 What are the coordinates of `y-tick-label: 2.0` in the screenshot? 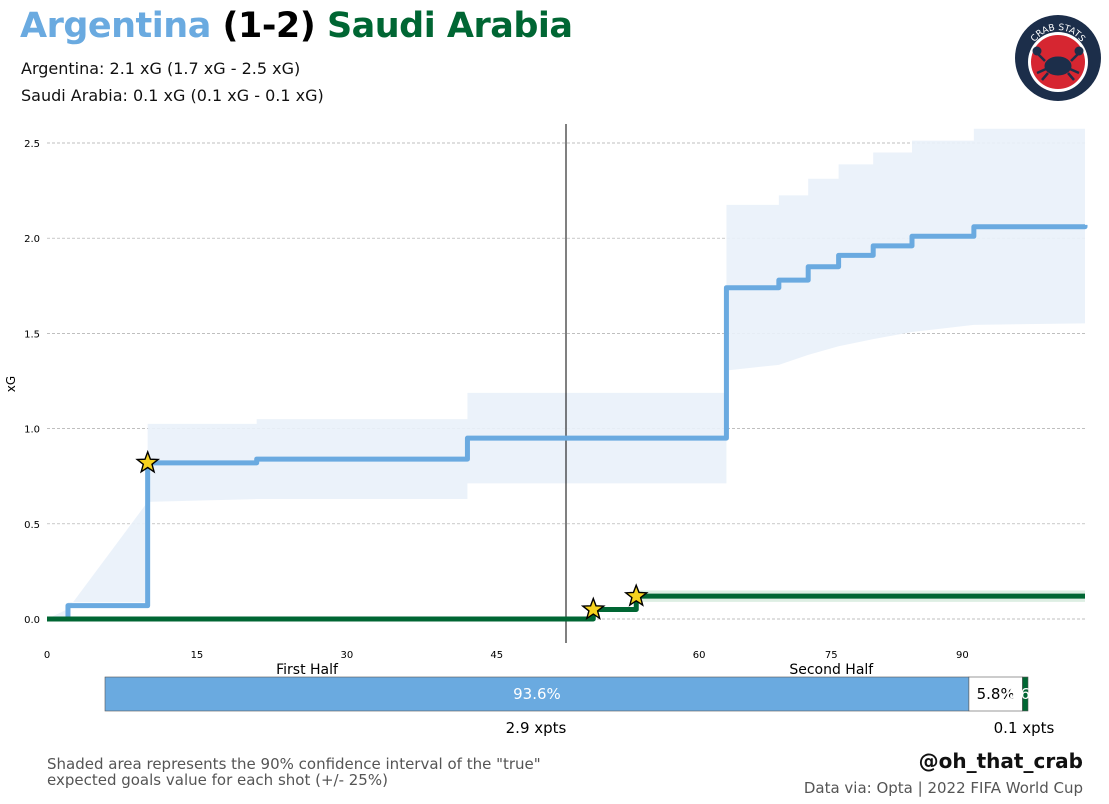 It's located at (32, 239).